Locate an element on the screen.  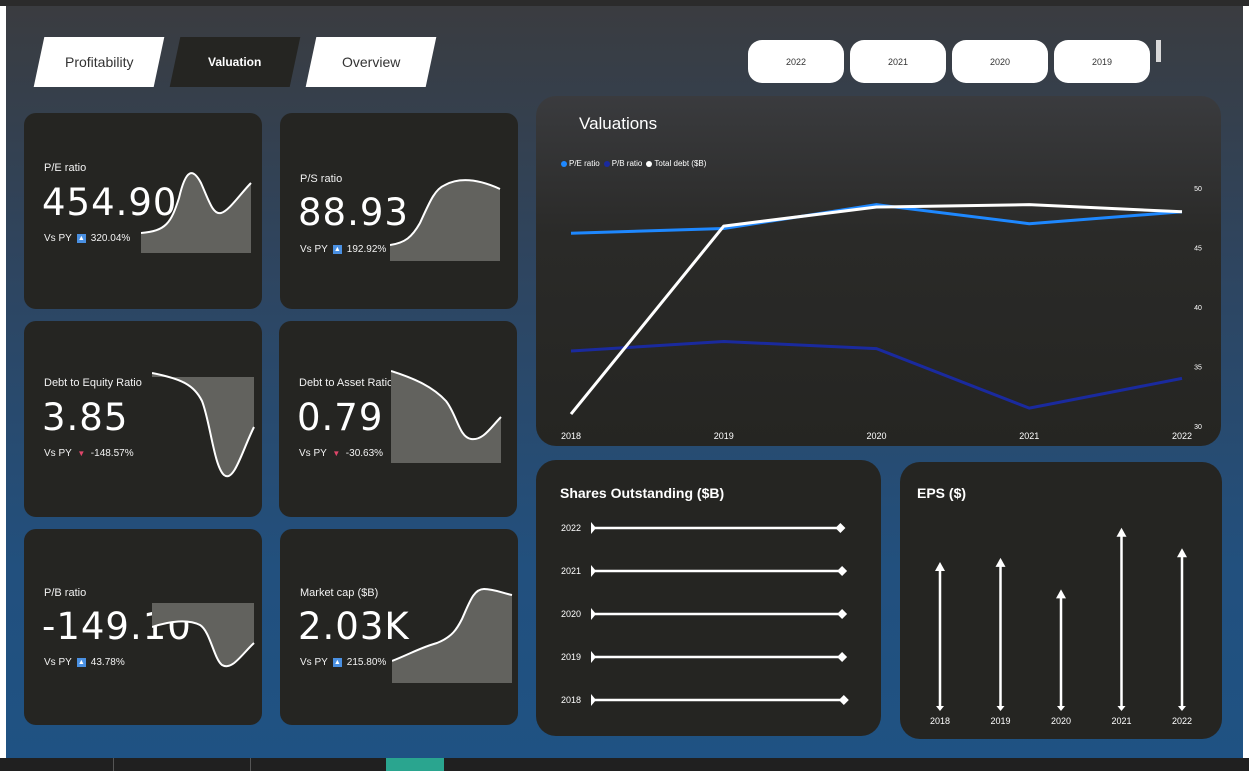
valuations-legend: P/E ratio P/B ratio Total debt ($B) is located at coordinates (633, 163).